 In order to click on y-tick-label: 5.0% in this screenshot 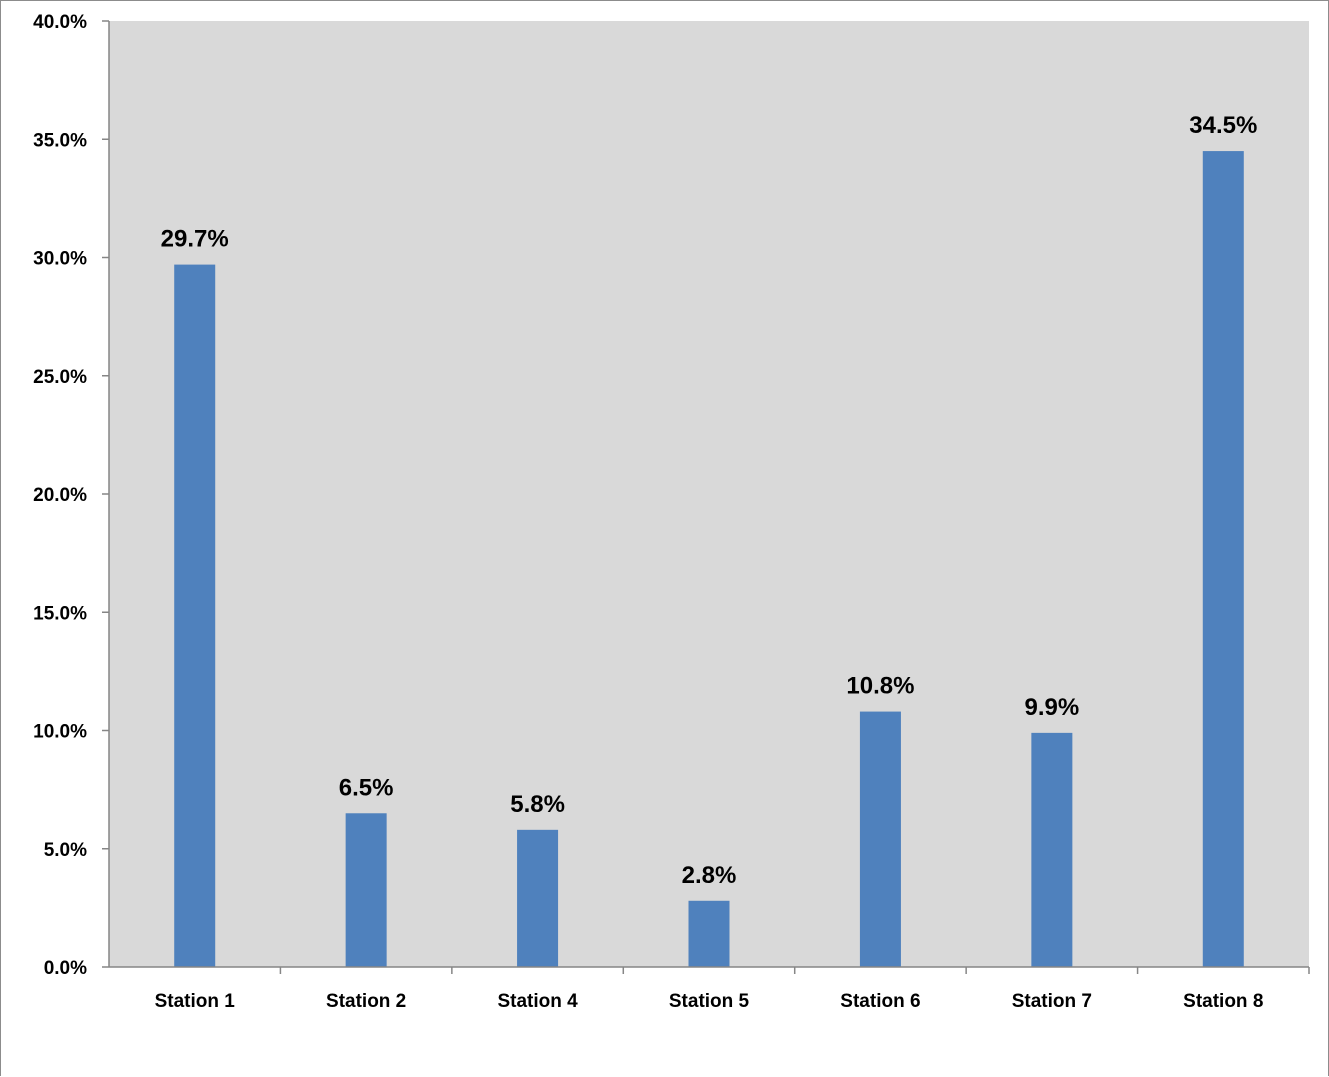, I will do `click(65, 850)`.